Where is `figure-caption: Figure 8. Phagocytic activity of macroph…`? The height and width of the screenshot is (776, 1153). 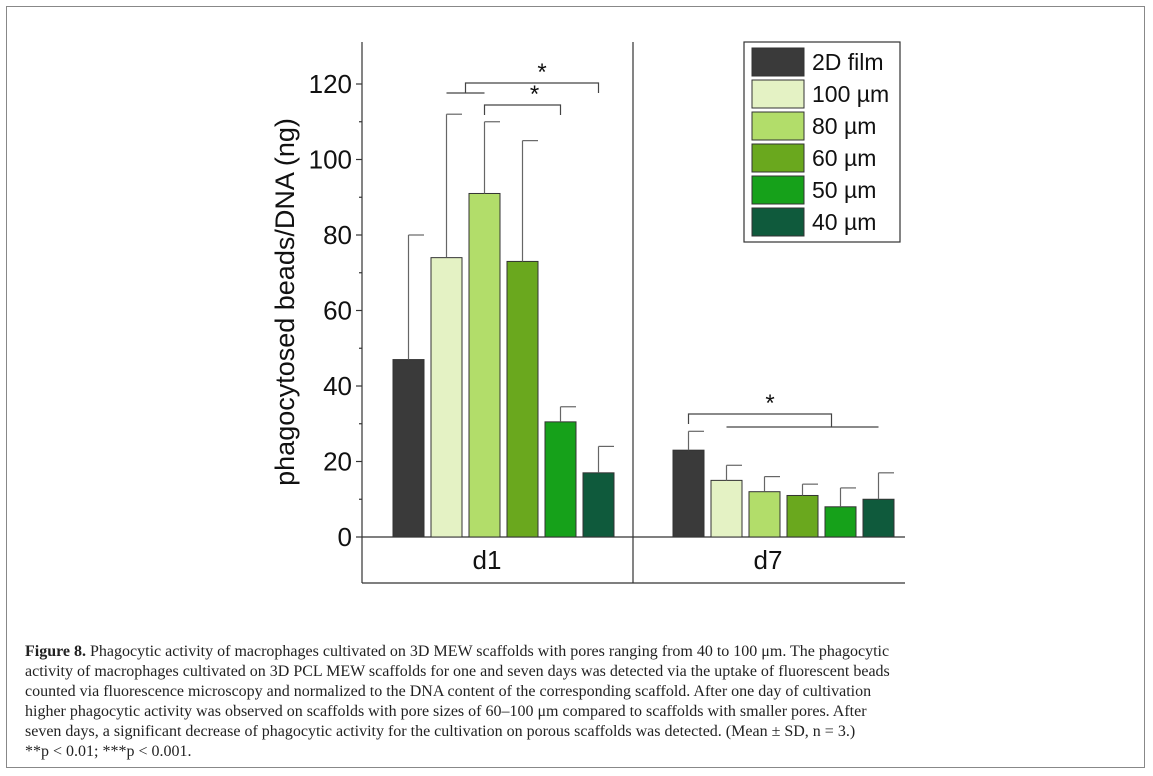 figure-caption: Figure 8. Phagocytic activity of macroph… is located at coordinates (575, 702).